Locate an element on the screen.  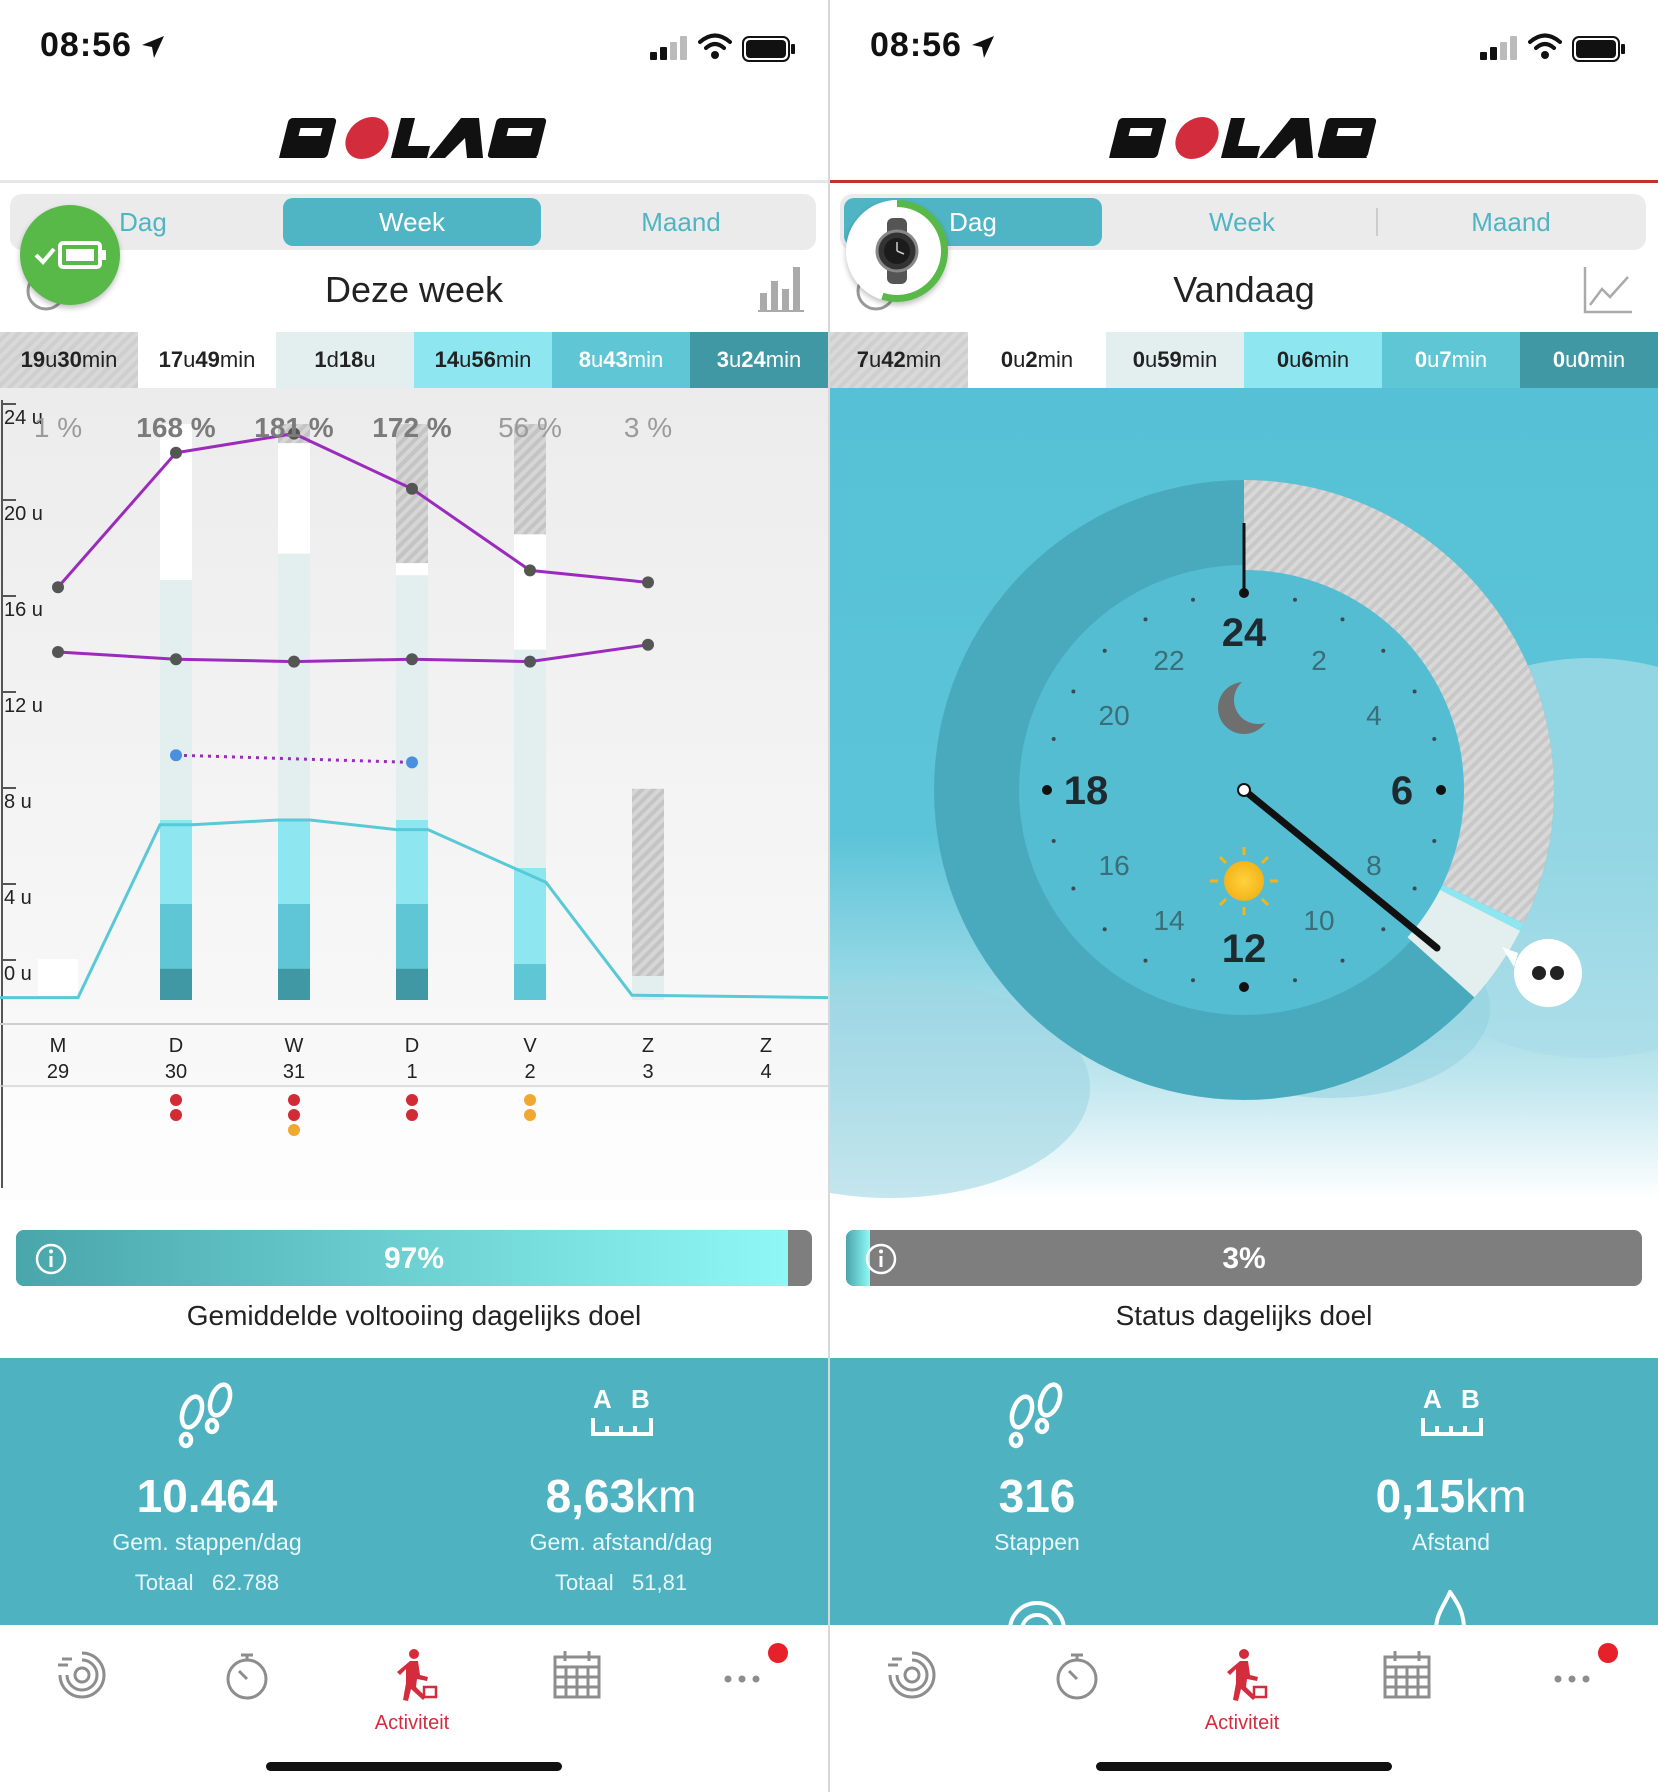
sync-progress-line is located at coordinates (1244, 181).